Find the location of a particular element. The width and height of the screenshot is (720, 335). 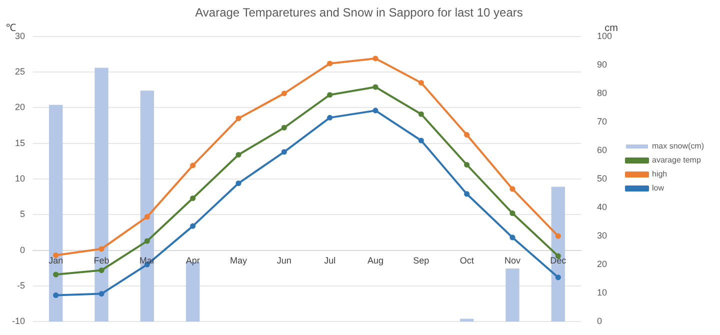

x-tick-label: May is located at coordinates (239, 260).